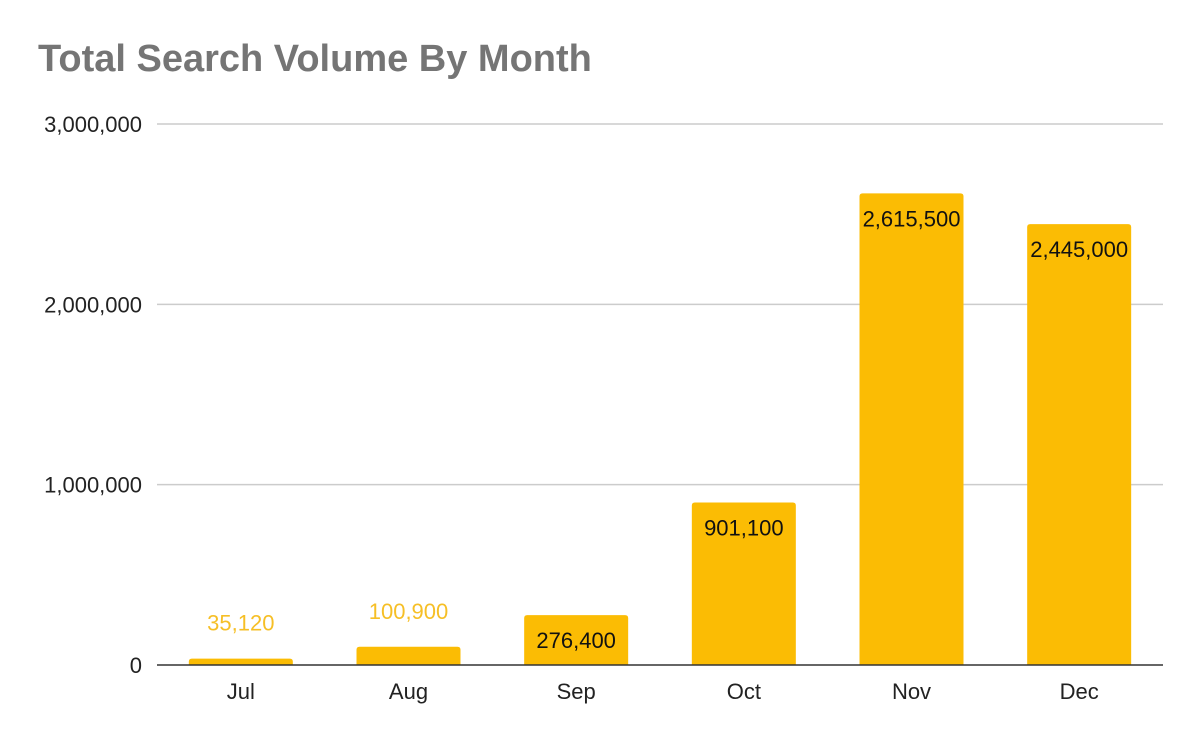 The width and height of the screenshot is (1200, 742). What do you see at coordinates (241, 691) in the screenshot?
I see `x-tick-label: Jul` at bounding box center [241, 691].